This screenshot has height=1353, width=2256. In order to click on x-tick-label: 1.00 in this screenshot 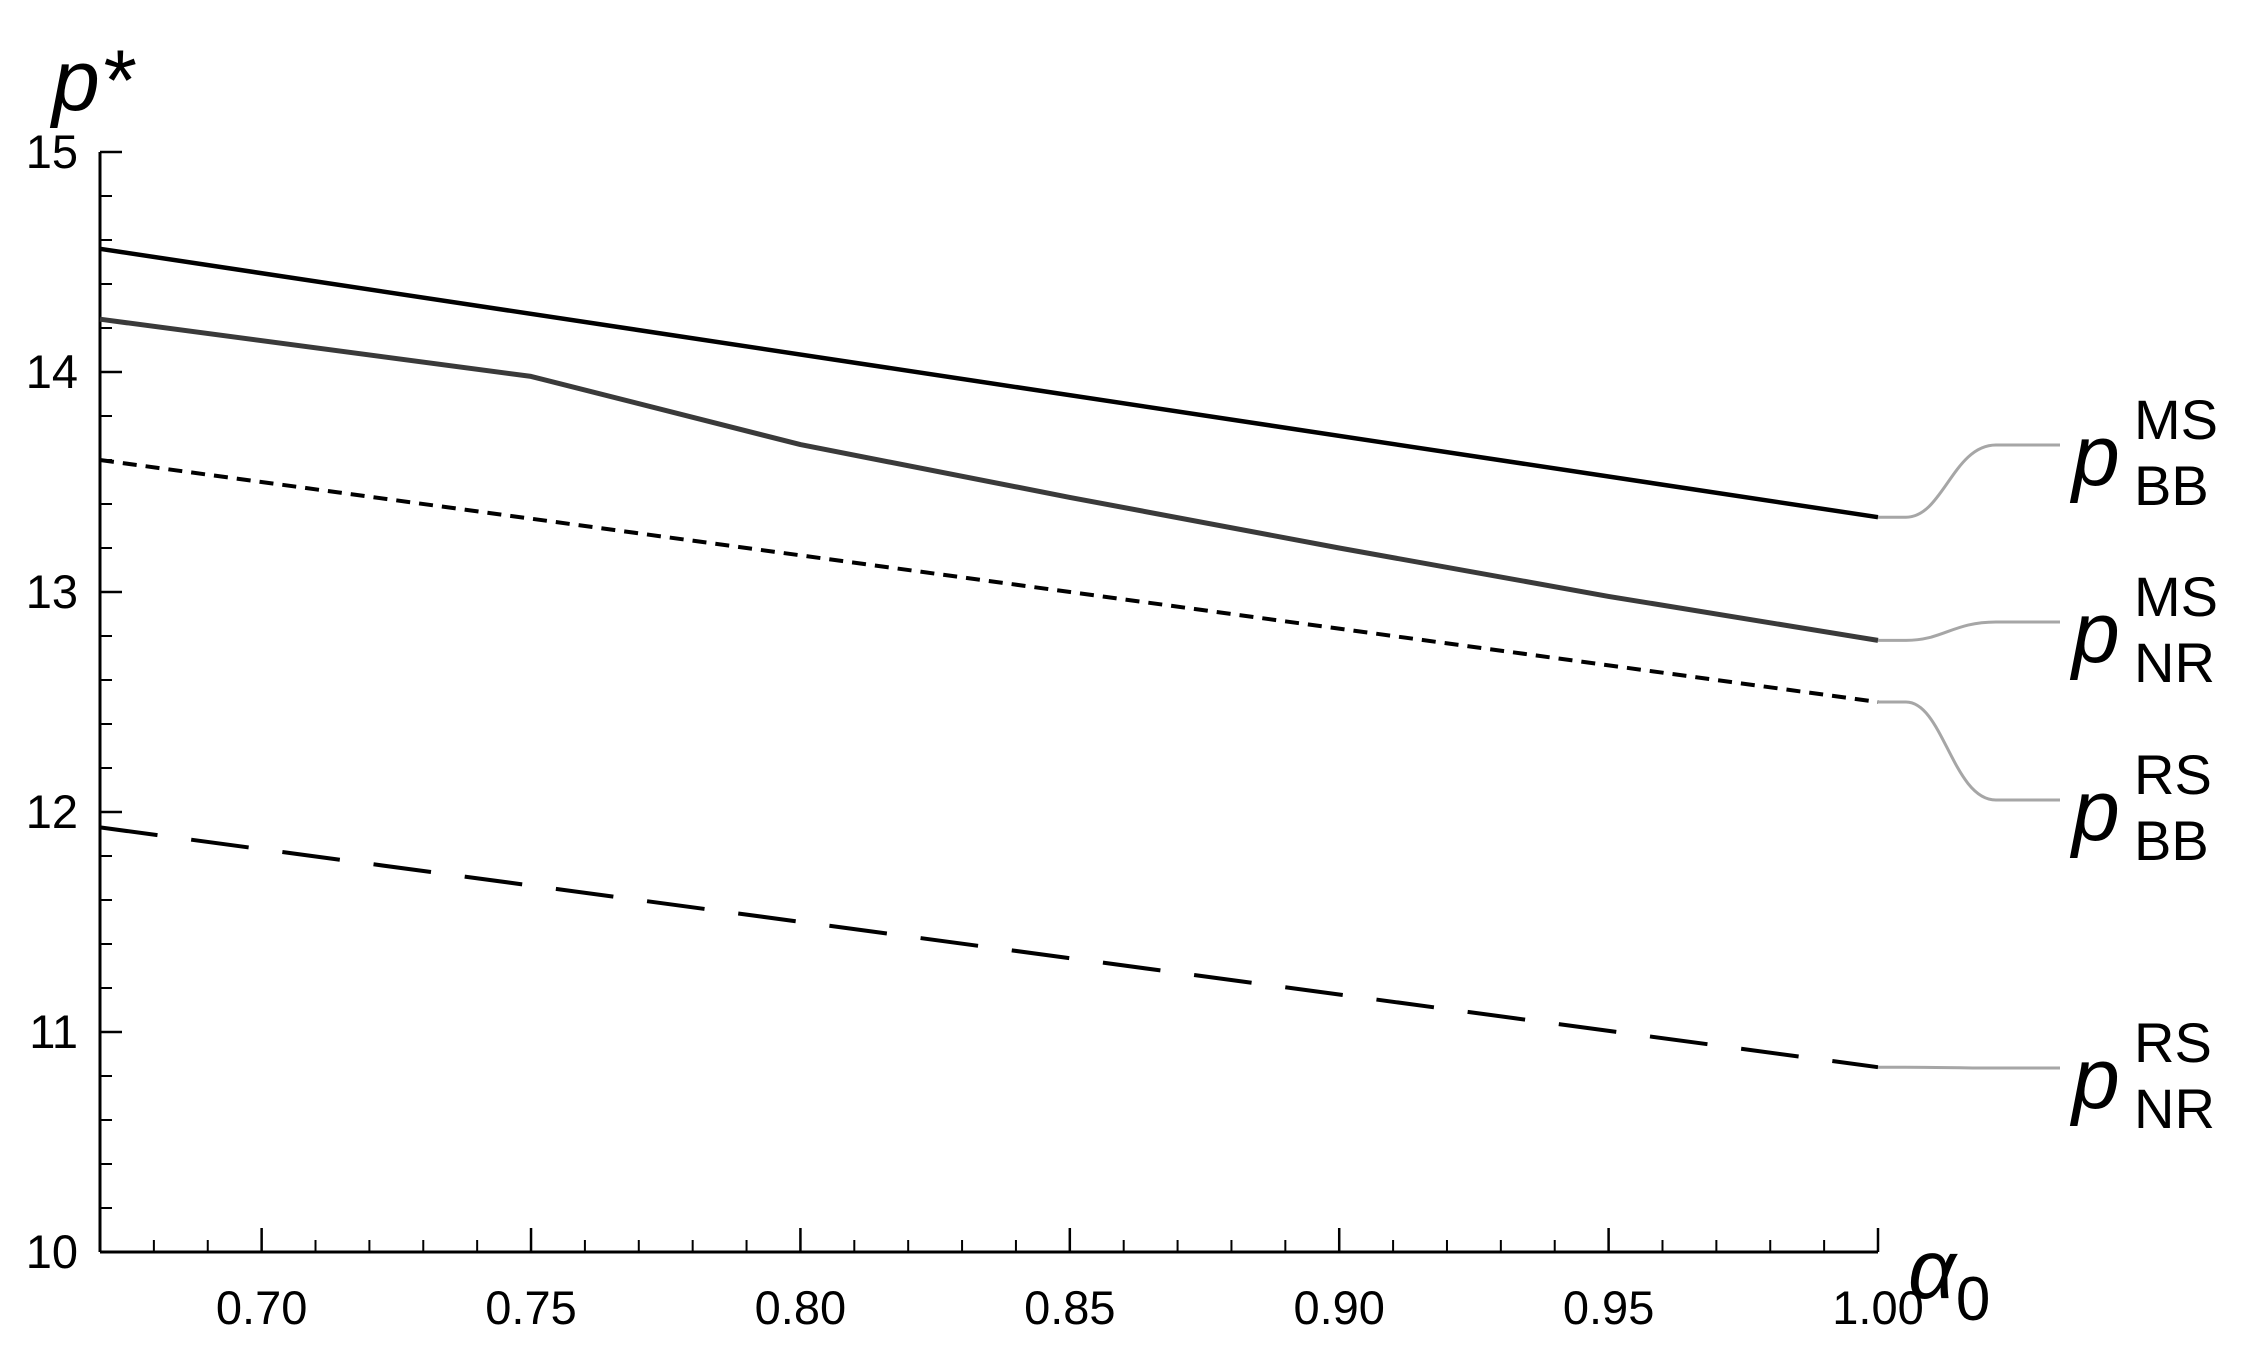, I will do `click(1877, 1307)`.